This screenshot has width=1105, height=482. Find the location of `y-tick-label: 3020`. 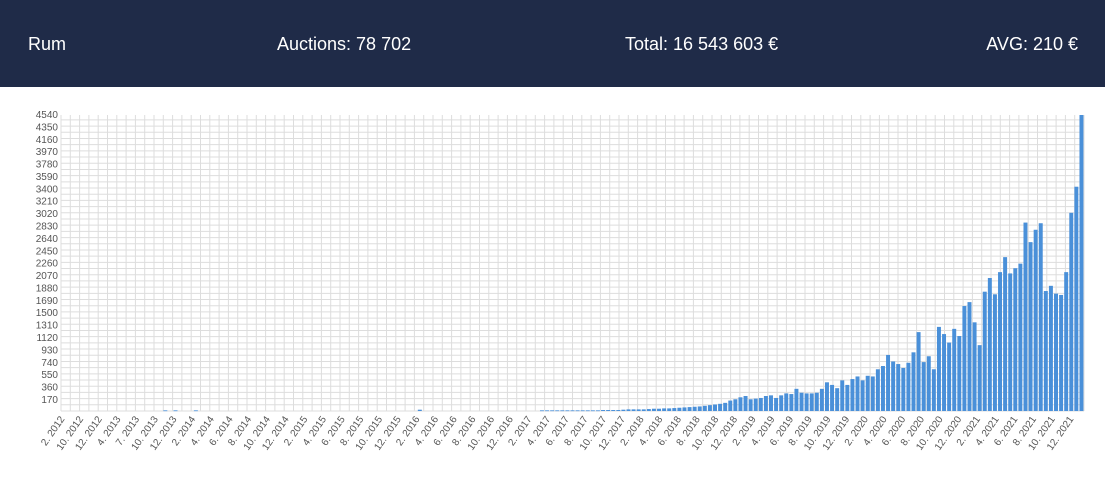

y-tick-label: 3020 is located at coordinates (47, 214).